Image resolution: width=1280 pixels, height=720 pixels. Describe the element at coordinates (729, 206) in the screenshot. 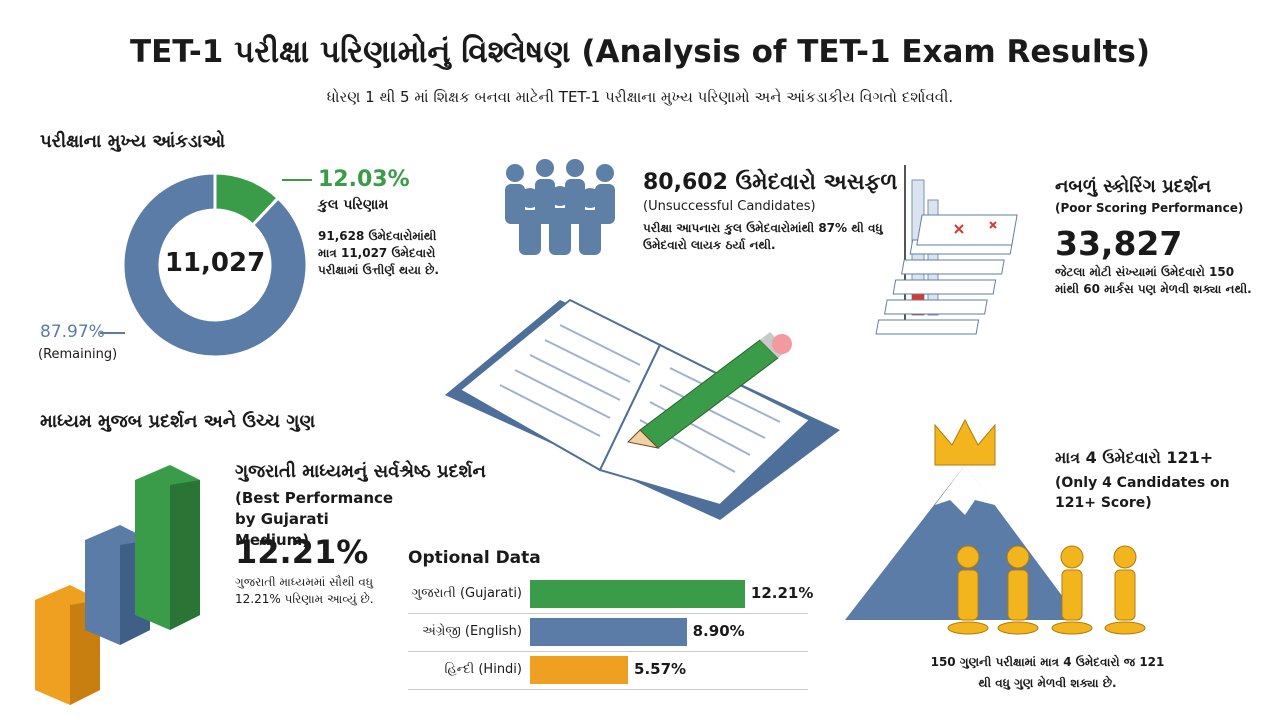

I see `stat-subtitle: (Unsuccessful Candidates)` at that location.